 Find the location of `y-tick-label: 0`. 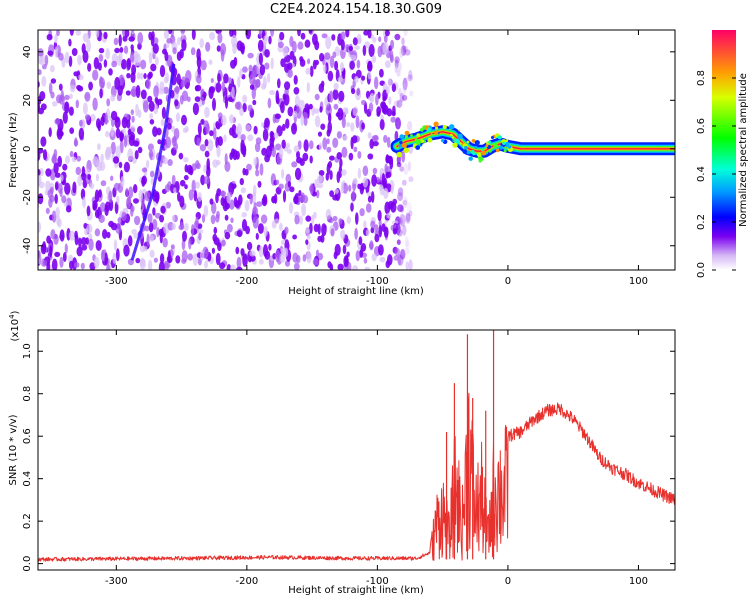

y-tick-label: 0 is located at coordinates (27, 149).